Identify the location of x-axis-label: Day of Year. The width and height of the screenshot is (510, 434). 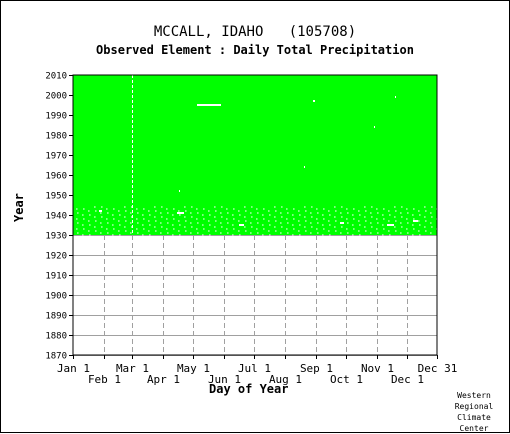
(249, 389).